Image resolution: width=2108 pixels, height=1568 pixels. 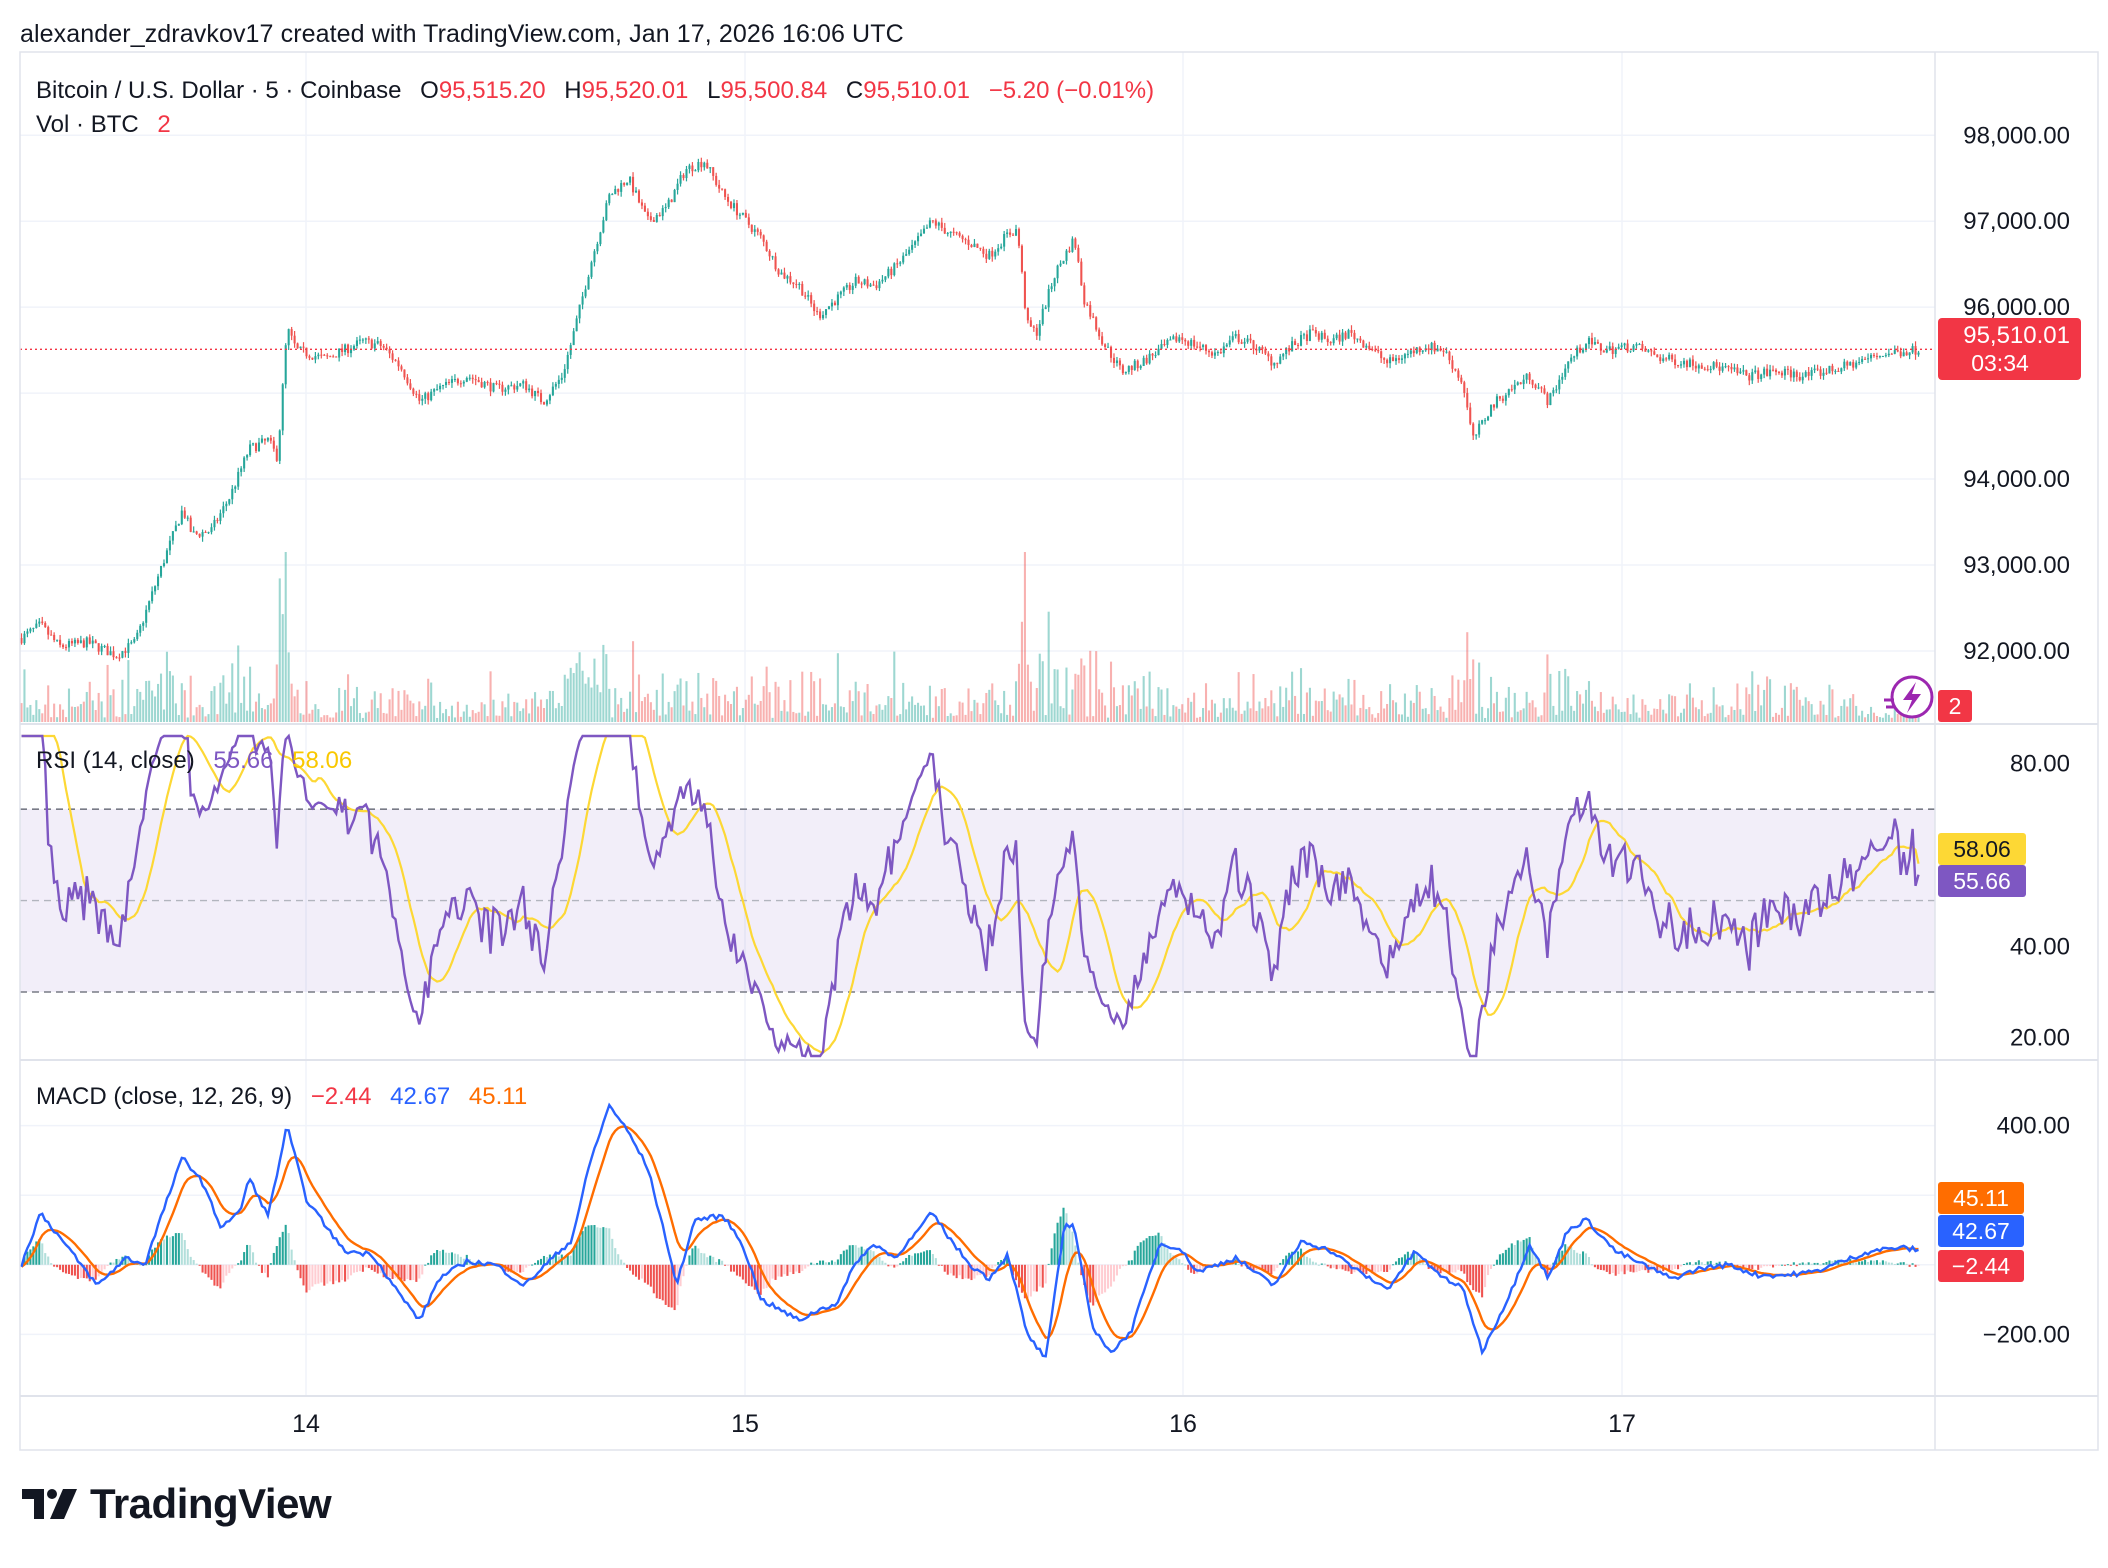 I want to click on close-value: 95,510.01, so click(x=916, y=90).